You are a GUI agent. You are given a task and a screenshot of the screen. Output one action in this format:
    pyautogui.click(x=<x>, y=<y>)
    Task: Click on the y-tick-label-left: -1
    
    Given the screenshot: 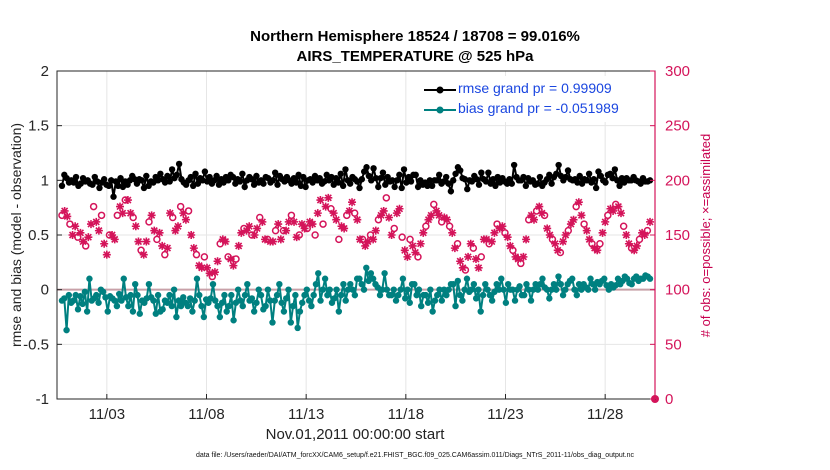 What is the action you would take?
    pyautogui.click(x=42, y=399)
    